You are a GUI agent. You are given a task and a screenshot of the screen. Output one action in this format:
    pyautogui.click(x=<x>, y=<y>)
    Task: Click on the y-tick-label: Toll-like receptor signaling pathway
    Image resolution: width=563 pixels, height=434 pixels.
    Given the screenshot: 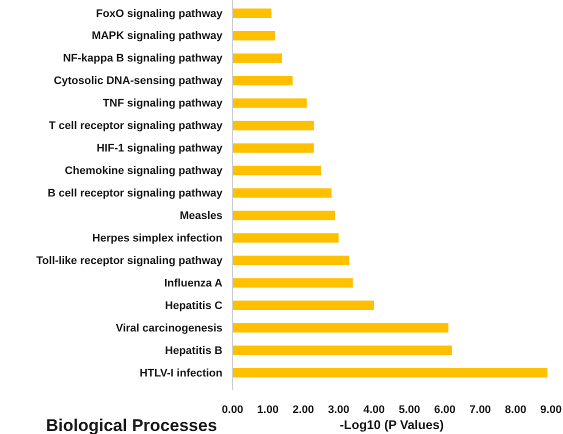 What is the action you would take?
    pyautogui.click(x=130, y=260)
    